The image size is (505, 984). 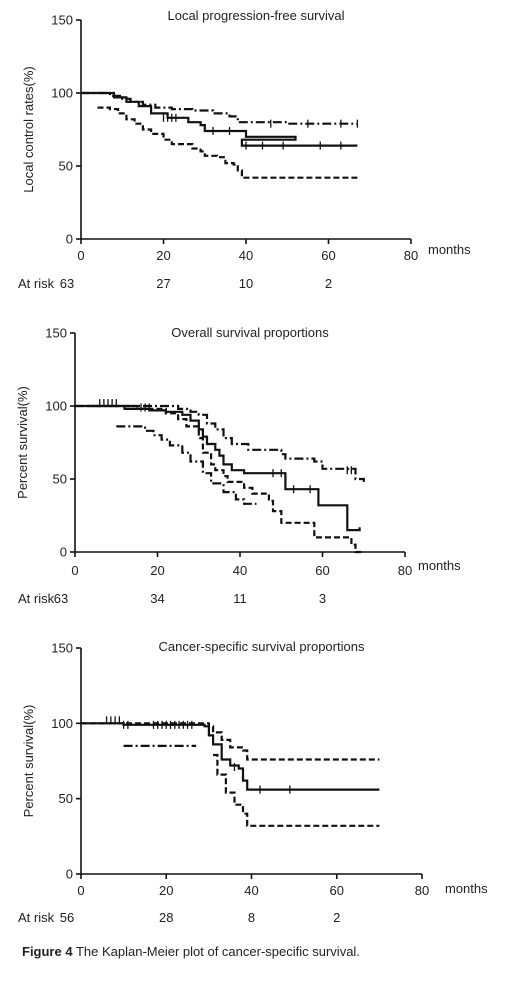 What do you see at coordinates (322, 598) in the screenshot?
I see `at-risk-count: 3` at bounding box center [322, 598].